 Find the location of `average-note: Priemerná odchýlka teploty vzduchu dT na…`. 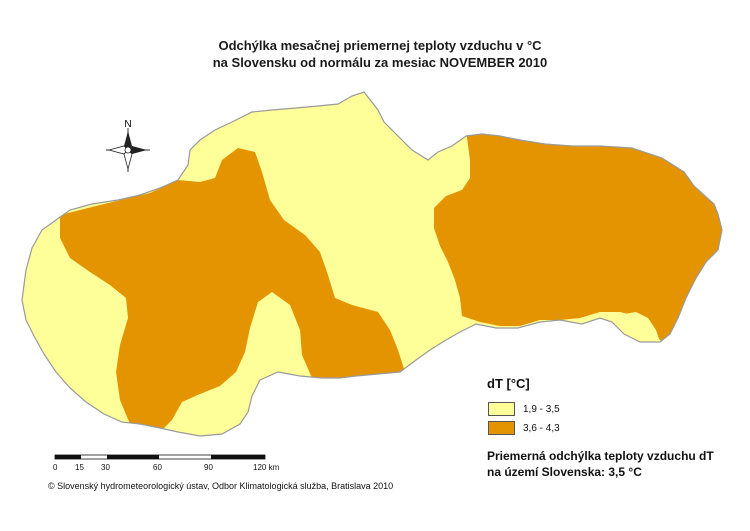

average-note: Priemerná odchýlka teploty vzduchu dT na… is located at coordinates (600, 464).